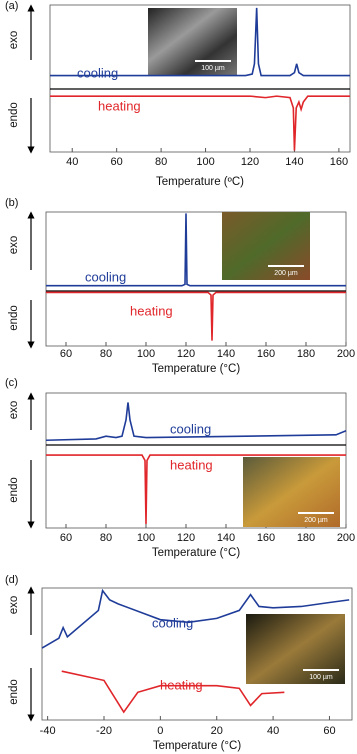  Describe the element at coordinates (11, 203) in the screenshot. I see `panel-label: (b)` at that location.